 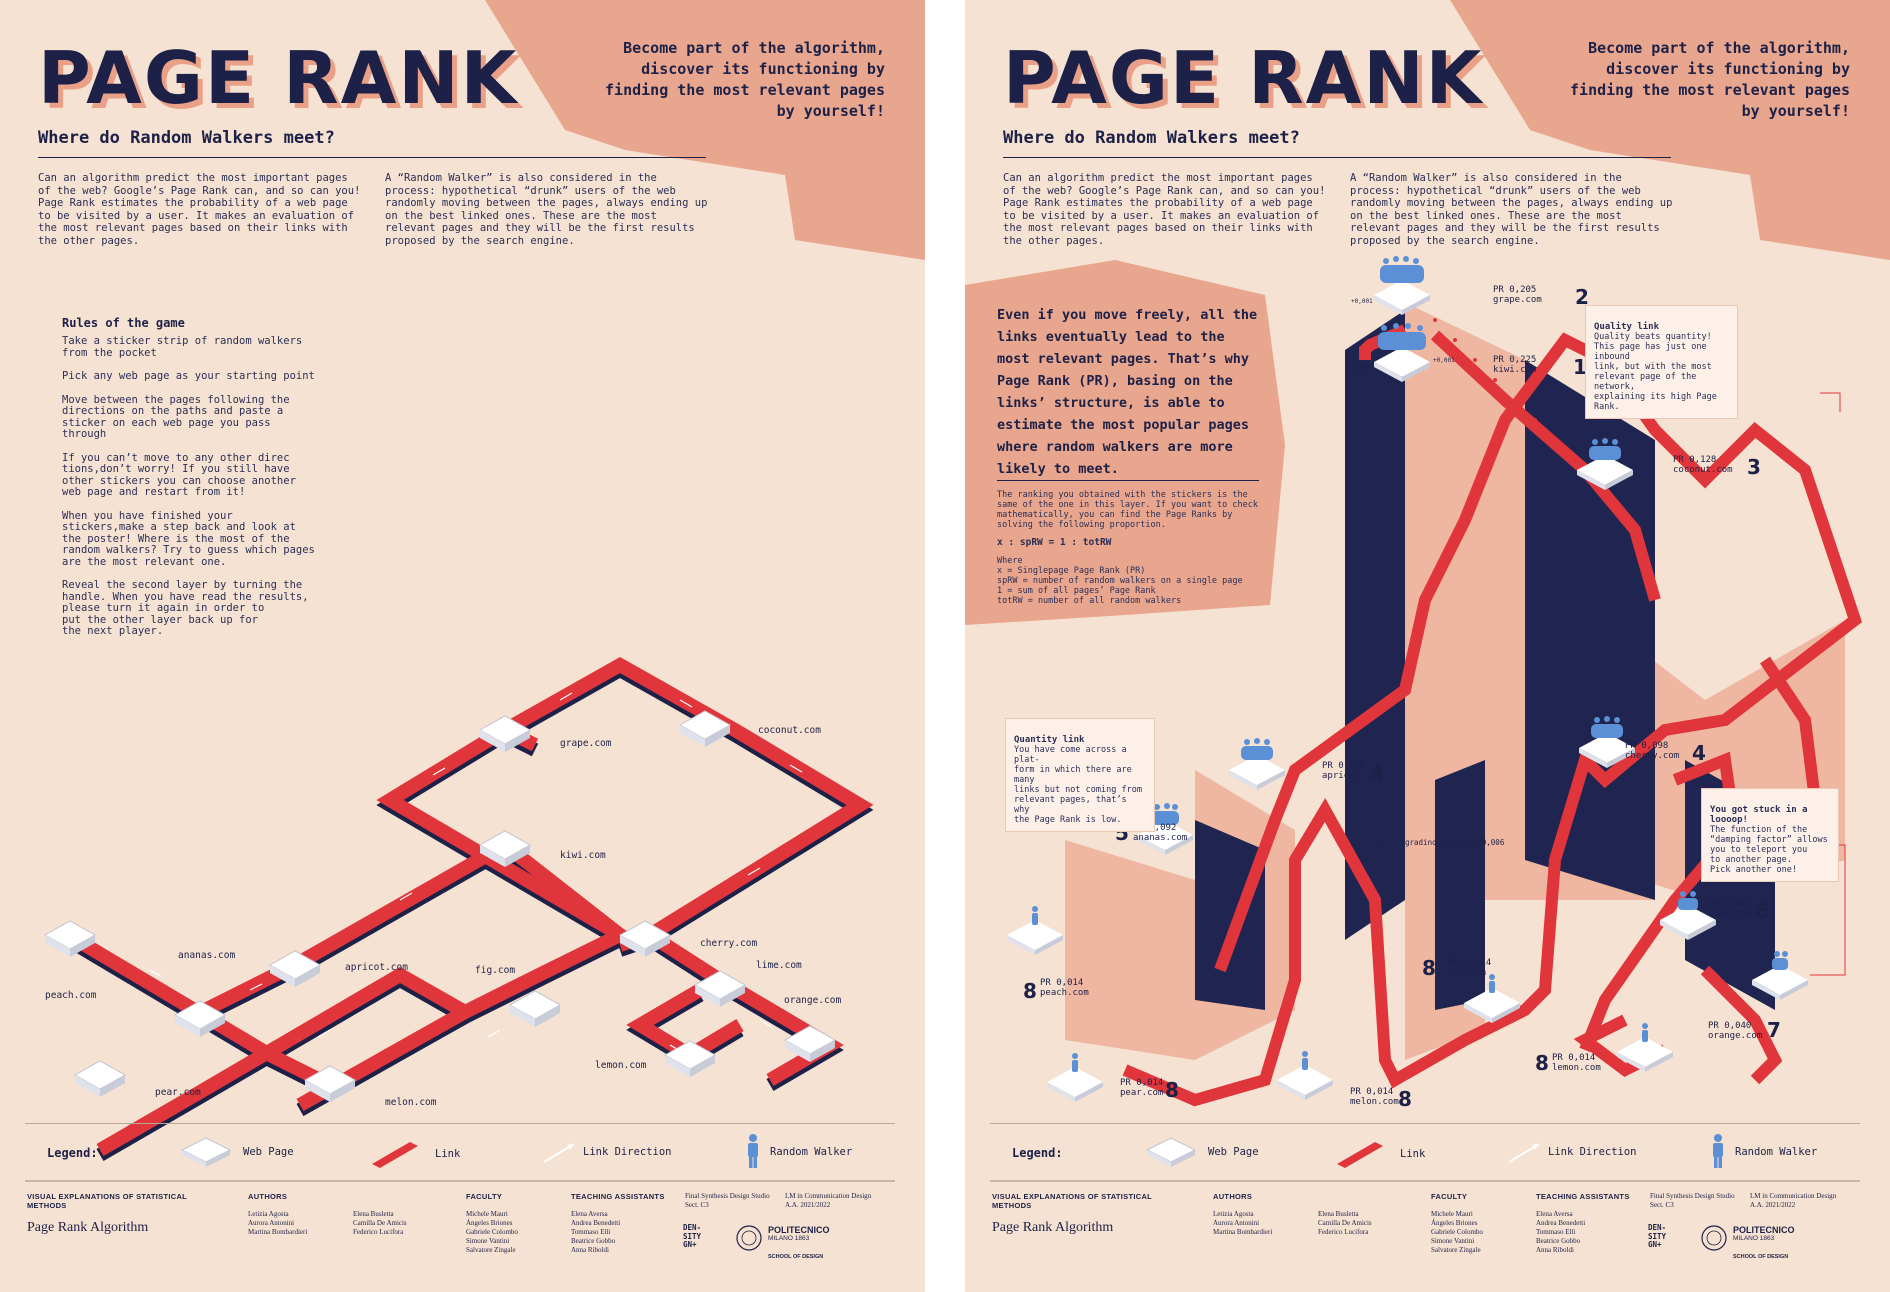 What do you see at coordinates (123, 323) in the screenshot?
I see `rules-title: Rules of the game` at bounding box center [123, 323].